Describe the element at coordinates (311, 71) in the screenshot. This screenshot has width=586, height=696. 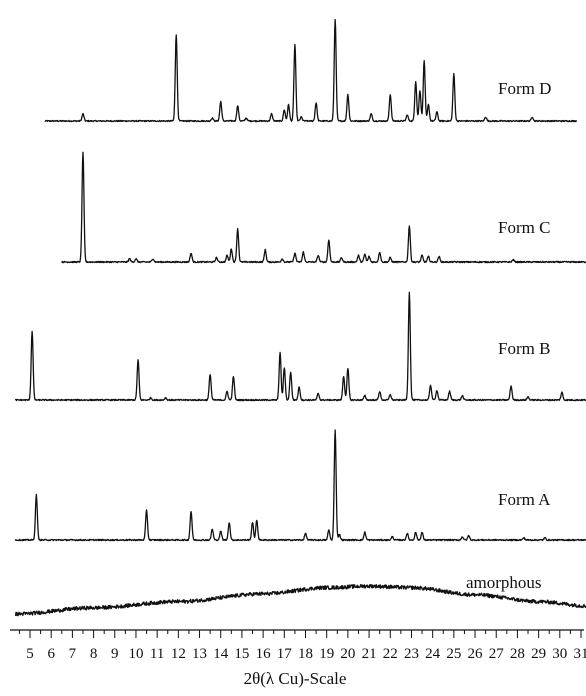
I see `trace-form-d` at that location.